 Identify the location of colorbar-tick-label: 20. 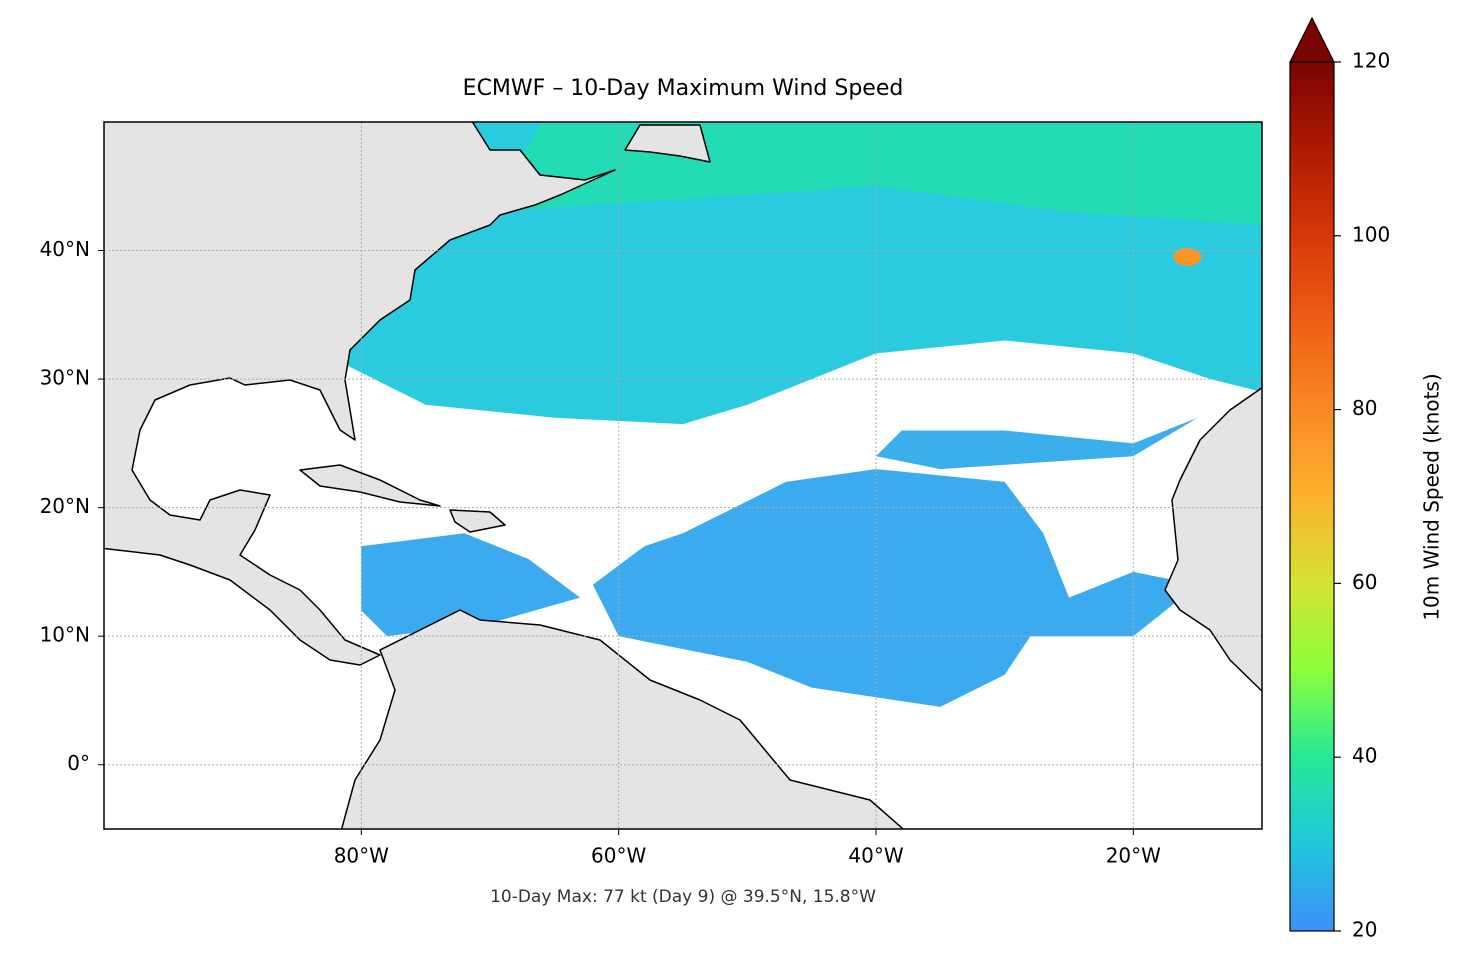
(1364, 930).